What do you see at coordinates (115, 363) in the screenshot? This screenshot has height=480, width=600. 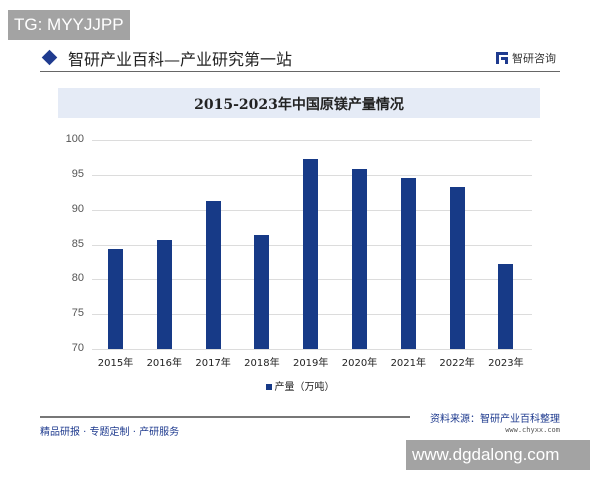 I see `x-tick-label: 2015年` at bounding box center [115, 363].